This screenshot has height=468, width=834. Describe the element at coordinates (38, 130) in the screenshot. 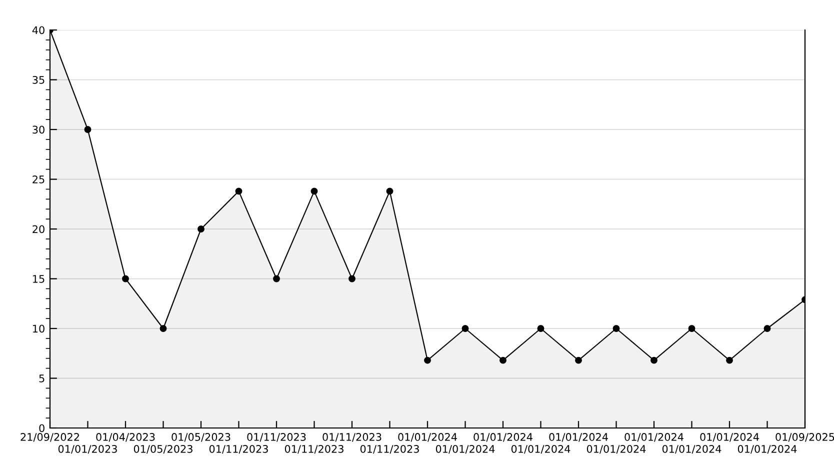

I see `y-tick-label: 30` at that location.